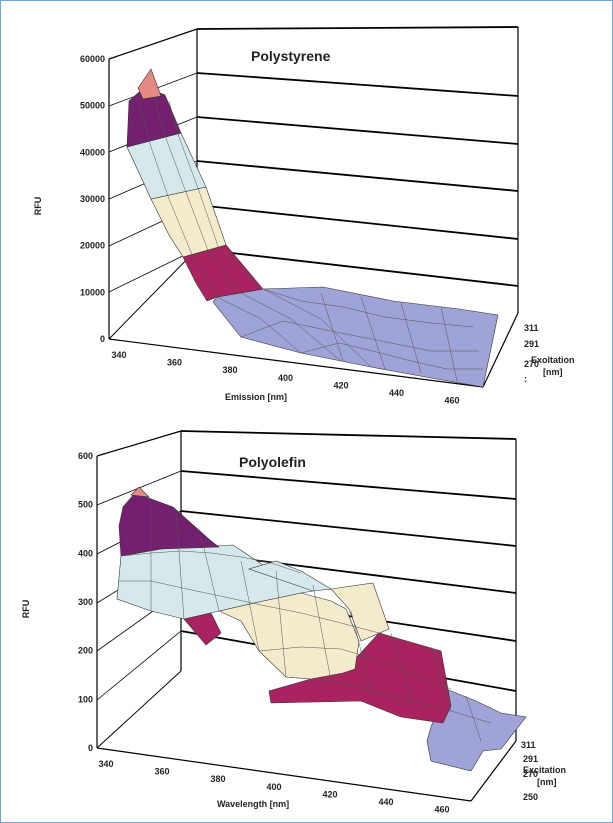 This screenshot has height=823, width=613. What do you see at coordinates (329, 794) in the screenshot?
I see `x-tick-label: 420` at bounding box center [329, 794].